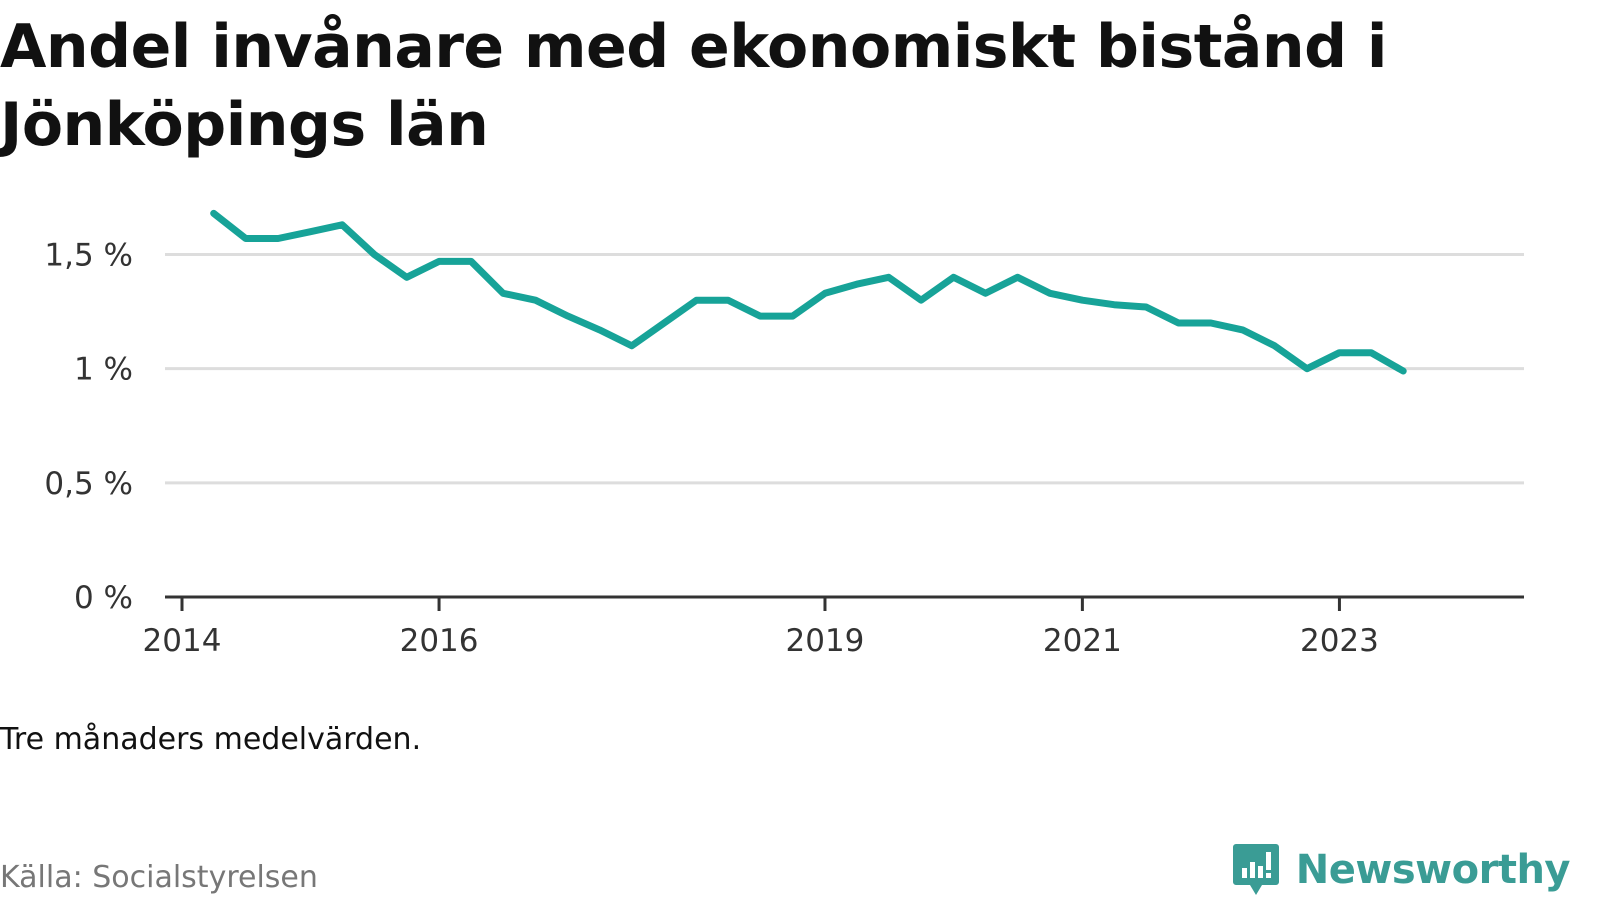 The width and height of the screenshot is (1600, 900). Describe the element at coordinates (88, 427) in the screenshot. I see `y-axis-ticks: 0 % 0,5 % 1 % 1,5 %` at that location.